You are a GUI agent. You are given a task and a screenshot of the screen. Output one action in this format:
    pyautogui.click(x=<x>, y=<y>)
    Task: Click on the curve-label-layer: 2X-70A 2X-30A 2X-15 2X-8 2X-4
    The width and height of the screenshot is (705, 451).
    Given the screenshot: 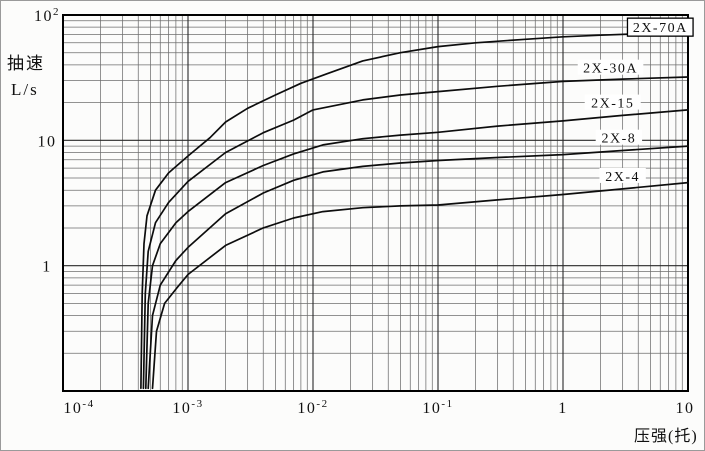 What is the action you would take?
    pyautogui.click(x=635, y=101)
    